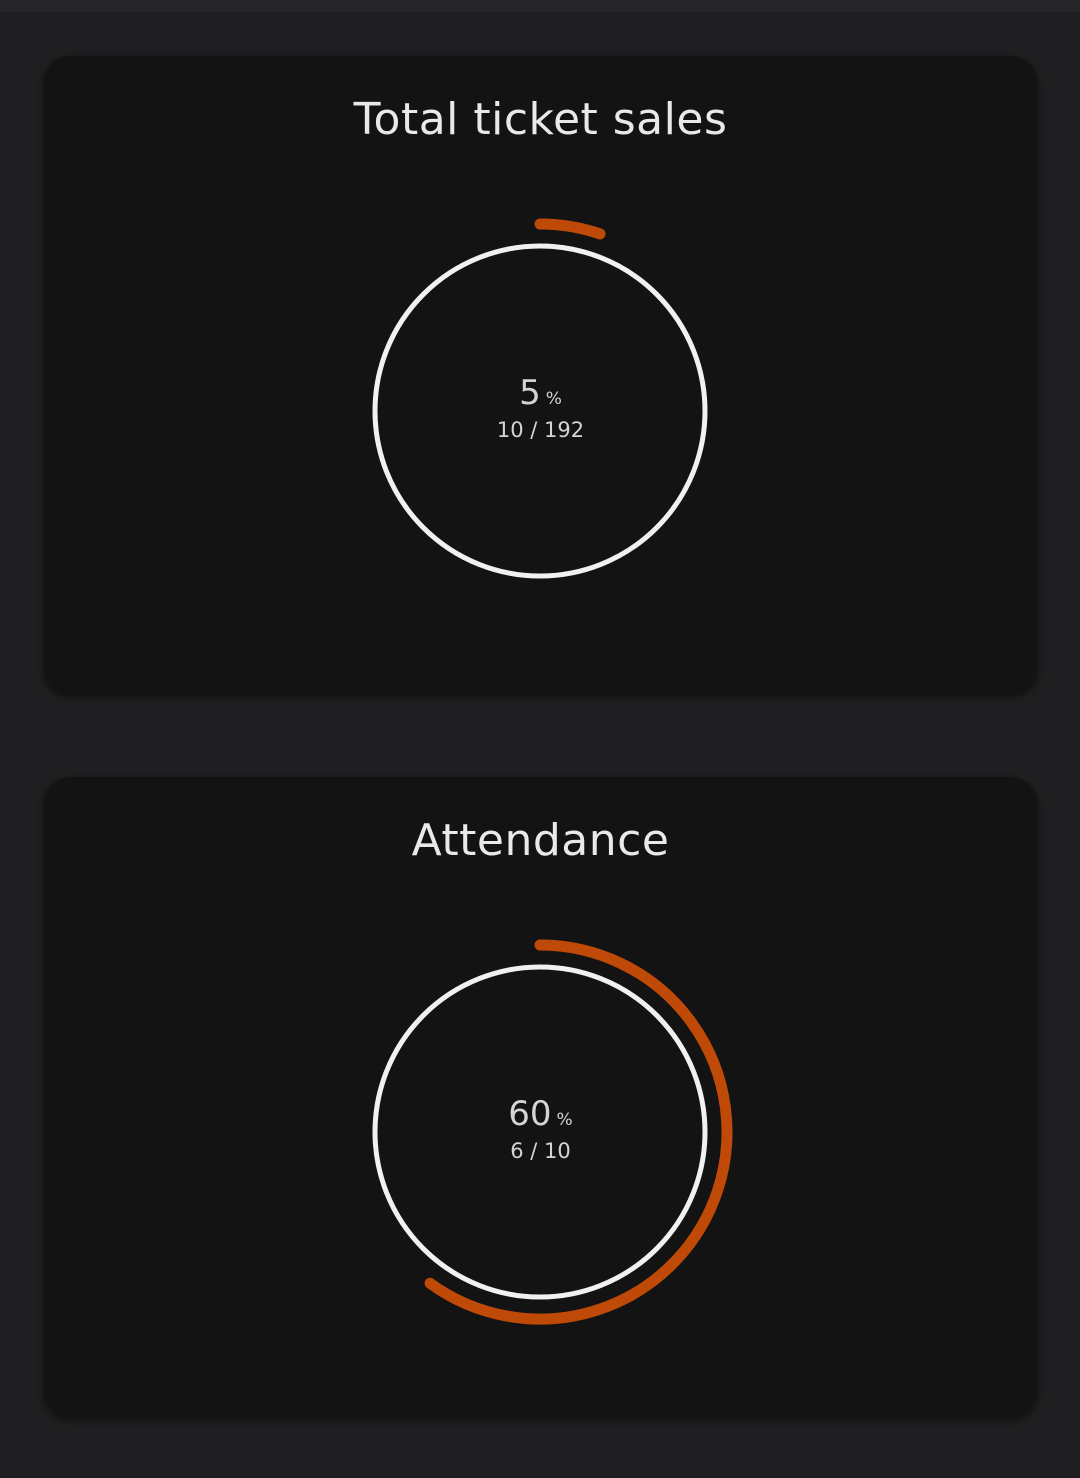  I want to click on card-title: Total ticket sales, so click(540, 119).